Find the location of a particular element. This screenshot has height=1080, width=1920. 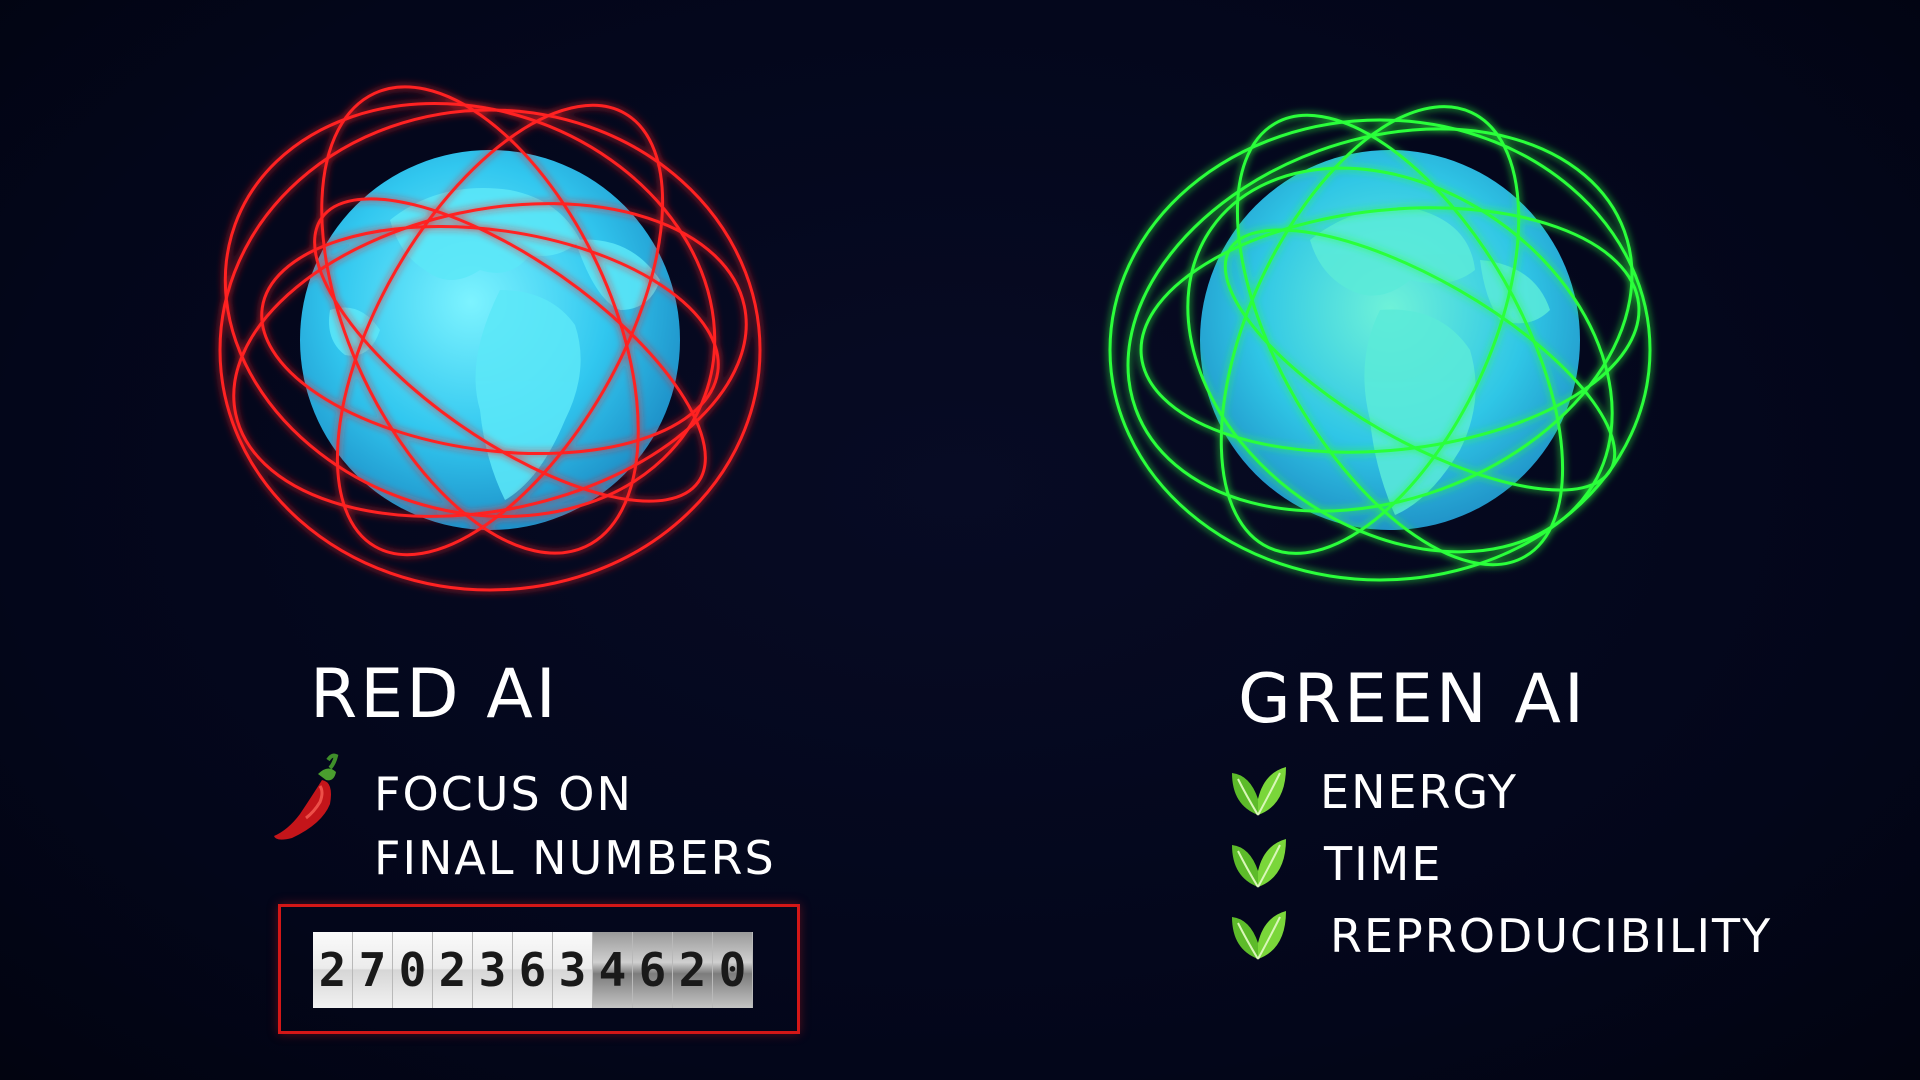

red-globe-svg is located at coordinates (490, 338).